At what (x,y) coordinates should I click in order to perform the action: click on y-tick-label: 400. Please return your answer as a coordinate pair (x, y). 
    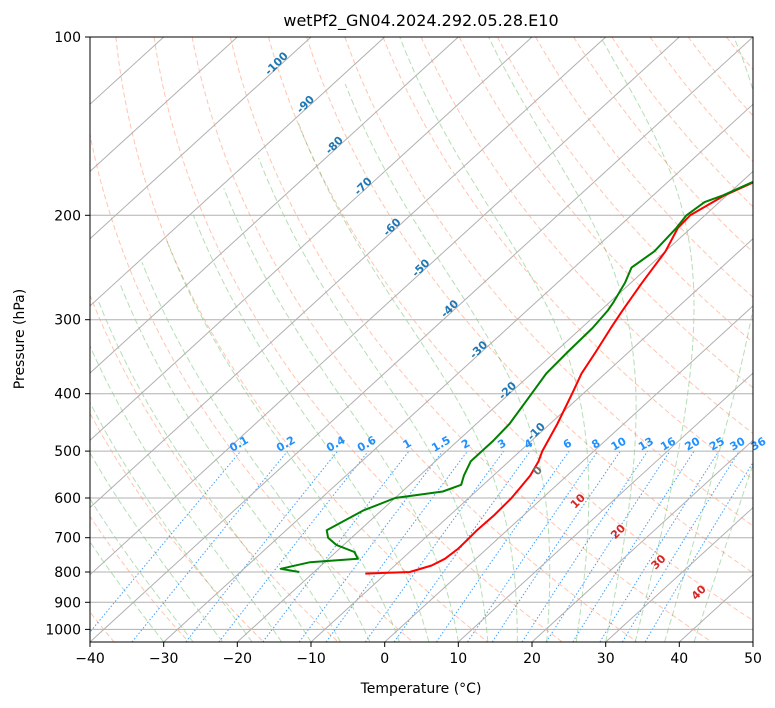
    Looking at the image, I should click on (67, 395).